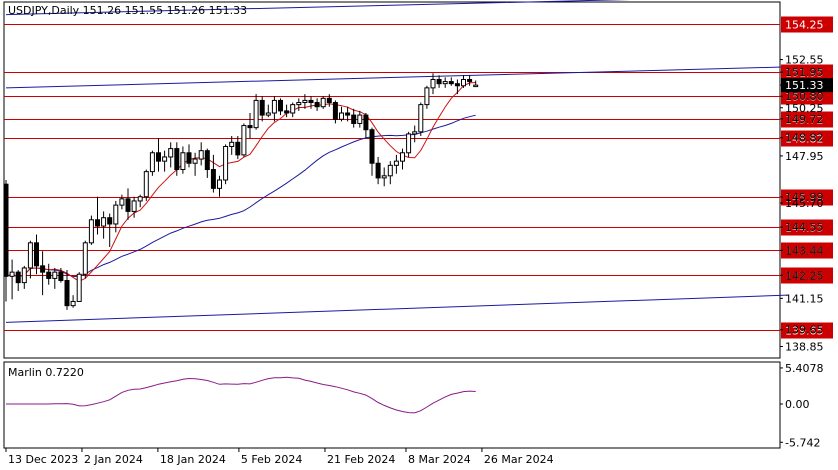  Describe the element at coordinates (193, 459) in the screenshot. I see `time-tick-label: 18 Jan 2024` at that location.